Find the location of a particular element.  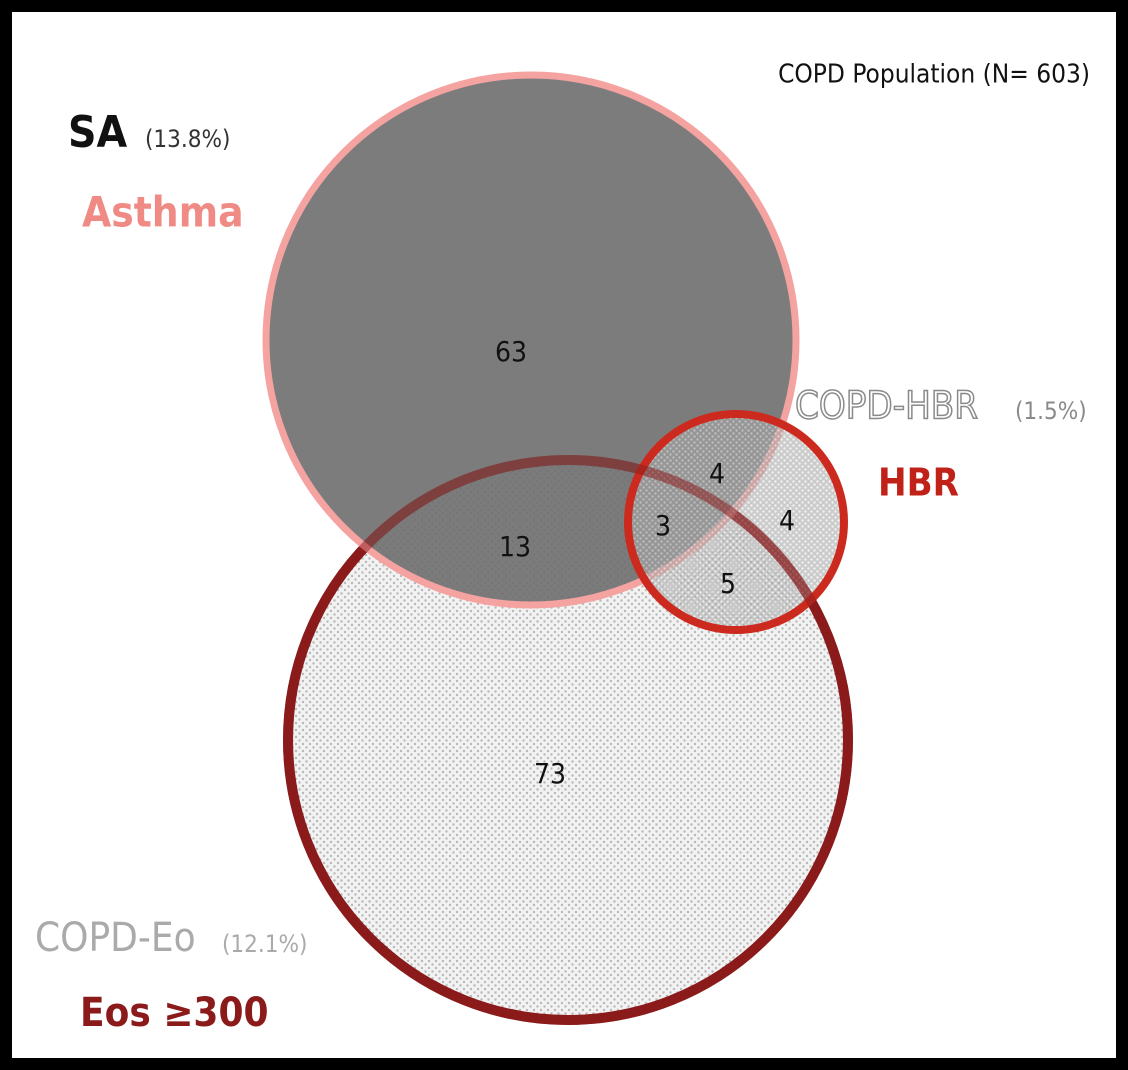

region-count: 63 is located at coordinates (511, 351).